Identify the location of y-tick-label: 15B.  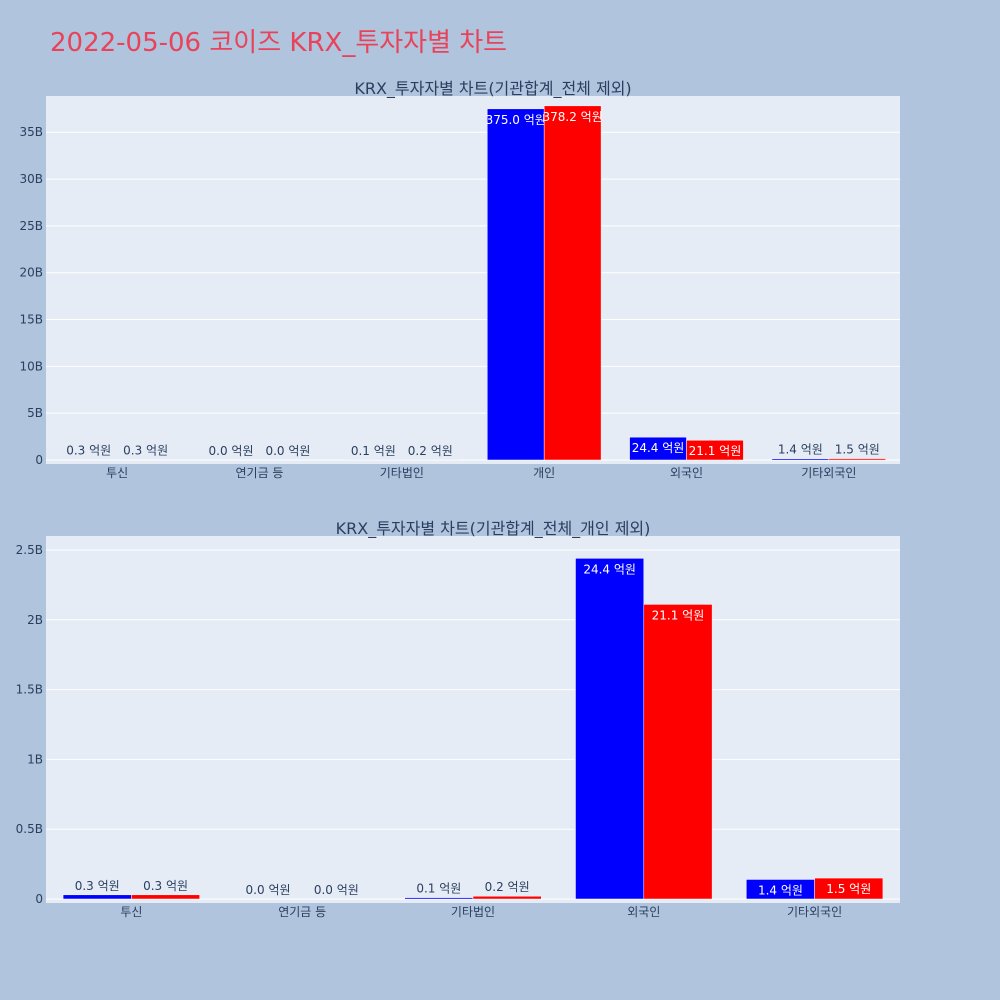
(31, 320).